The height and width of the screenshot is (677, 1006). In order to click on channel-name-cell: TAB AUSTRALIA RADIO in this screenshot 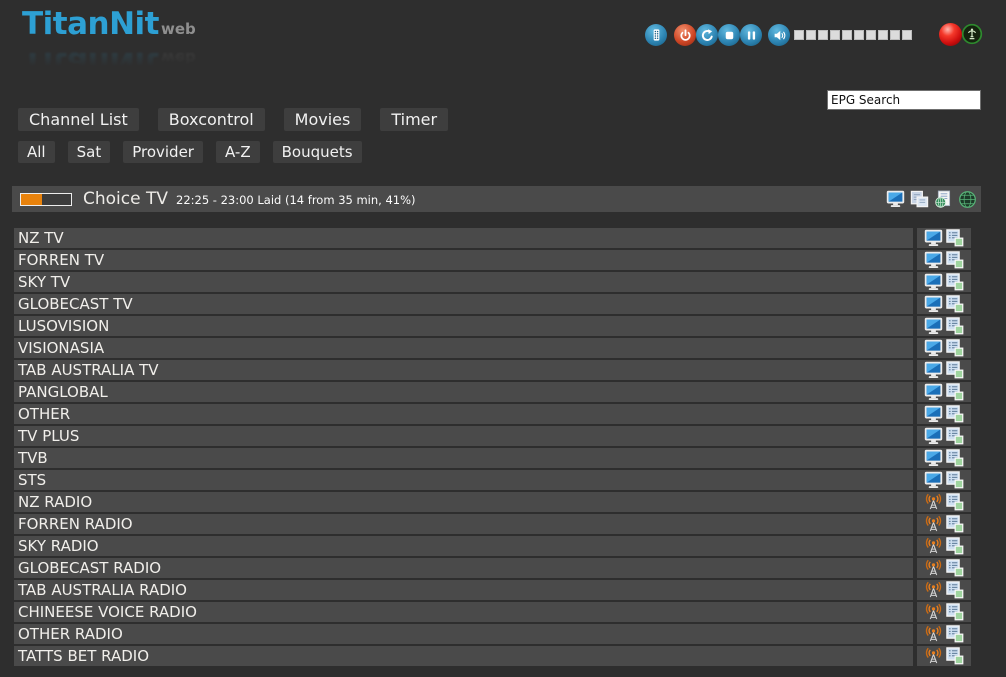, I will do `click(463, 590)`.